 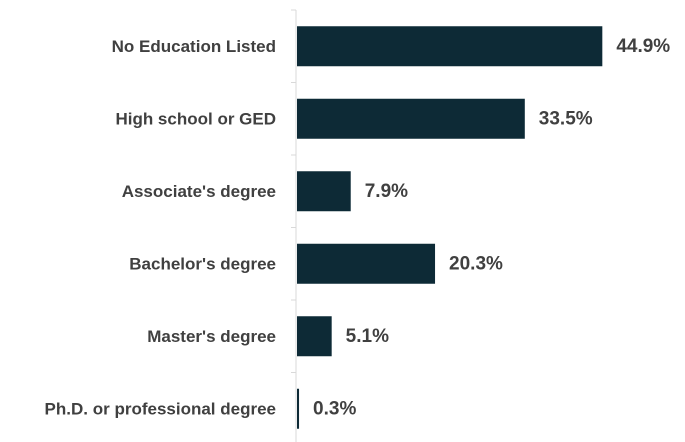 What do you see at coordinates (334, 408) in the screenshot?
I see `value-label: 0.3%` at bounding box center [334, 408].